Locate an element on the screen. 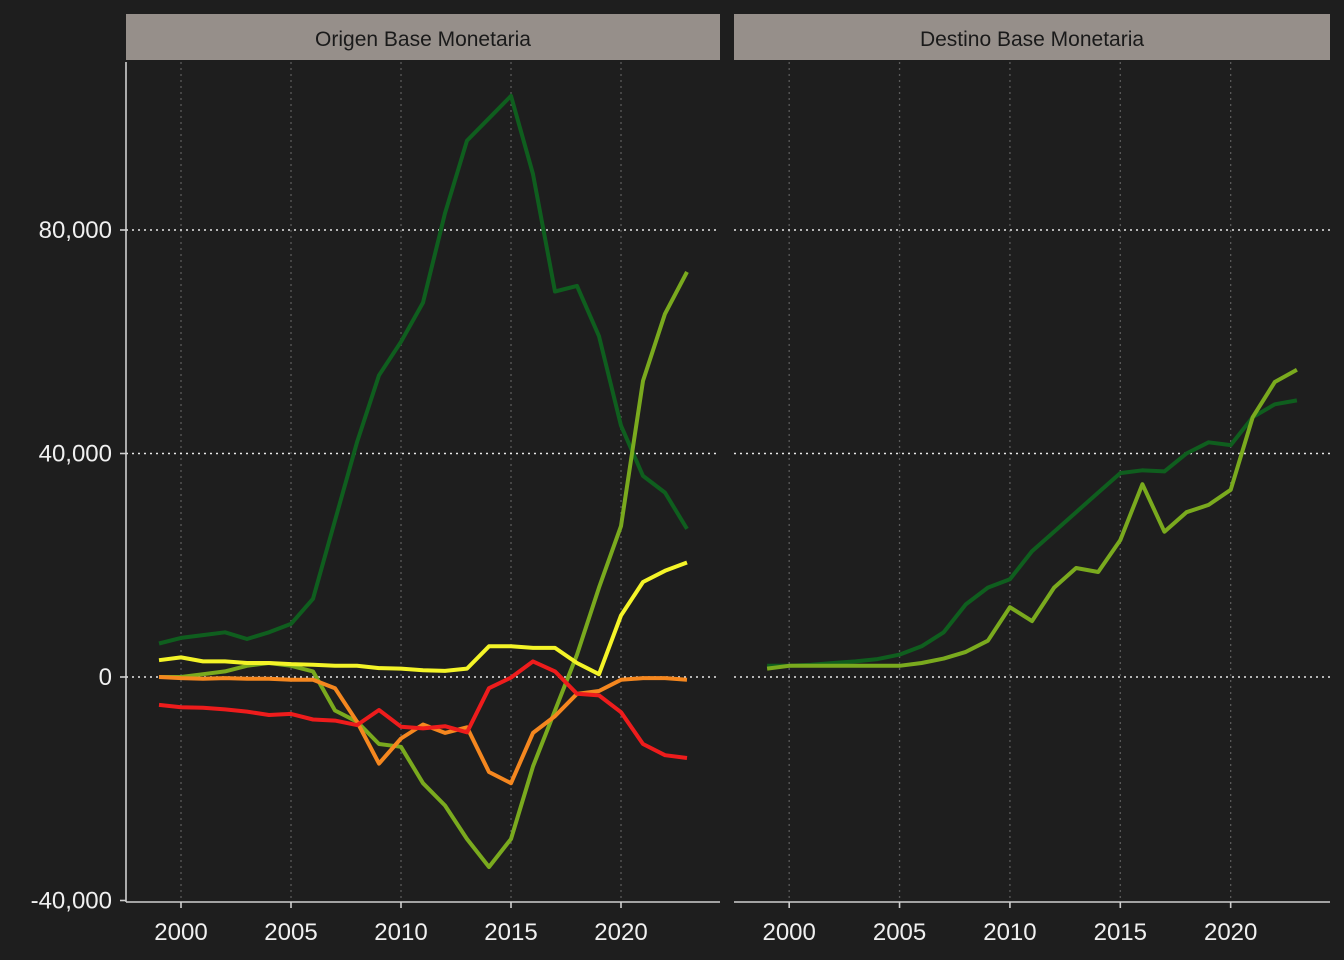  strip-destino is located at coordinates (1032, 37).